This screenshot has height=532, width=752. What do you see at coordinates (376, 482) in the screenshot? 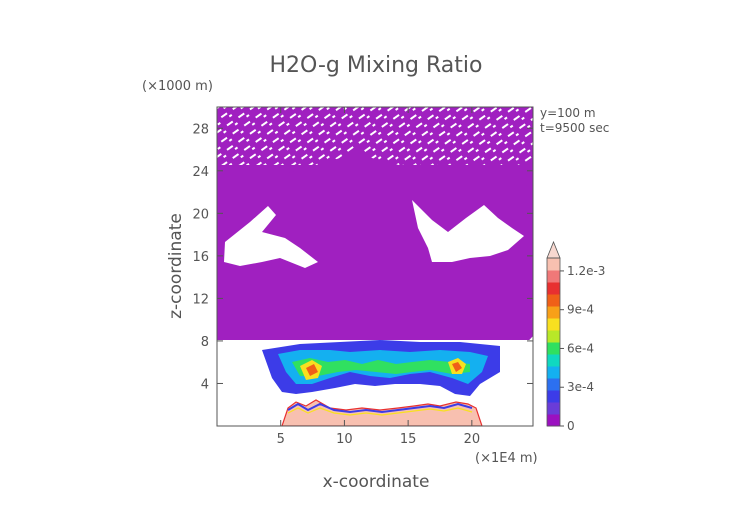
I see `x-axis-label: x-coordinate` at bounding box center [376, 482].